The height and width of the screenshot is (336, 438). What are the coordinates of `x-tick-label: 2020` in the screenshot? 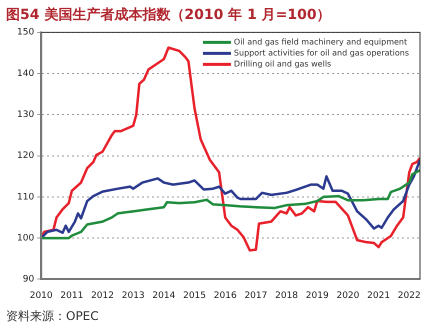 It's located at (348, 295).